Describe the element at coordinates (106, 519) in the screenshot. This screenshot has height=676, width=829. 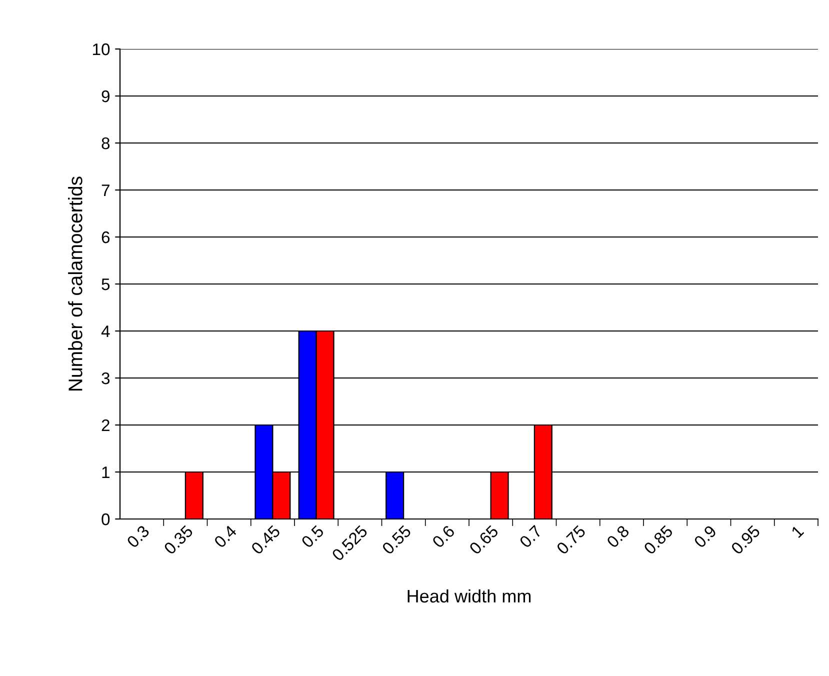
I see `y-tick-label: 0` at that location.